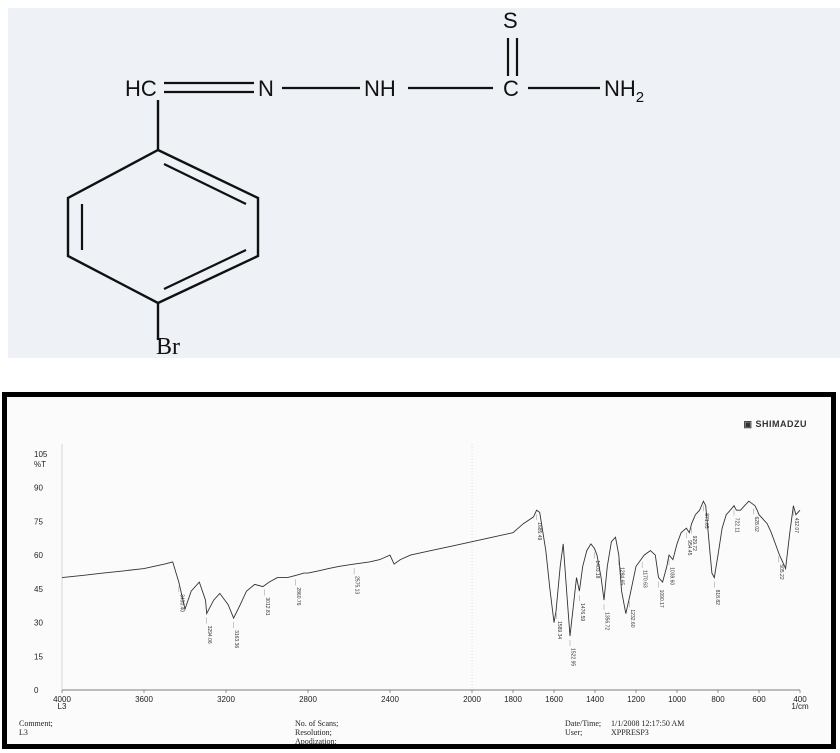 Image resolution: width=840 pixels, height=753 pixels. Describe the element at coordinates (607, 621) in the screenshot. I see `peak-label: 1356.72` at that location.